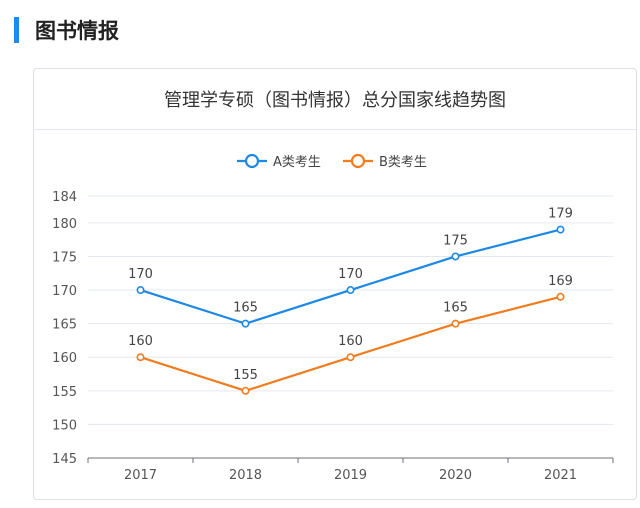  I want to click on section-header: 图书情报, so click(66, 30).